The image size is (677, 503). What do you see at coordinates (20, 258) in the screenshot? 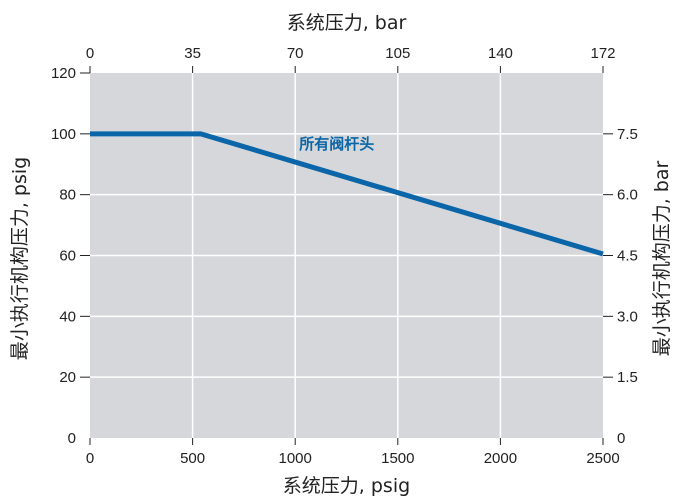
I see `y-axis-title: 最小执行机构压力, psig` at bounding box center [20, 258].